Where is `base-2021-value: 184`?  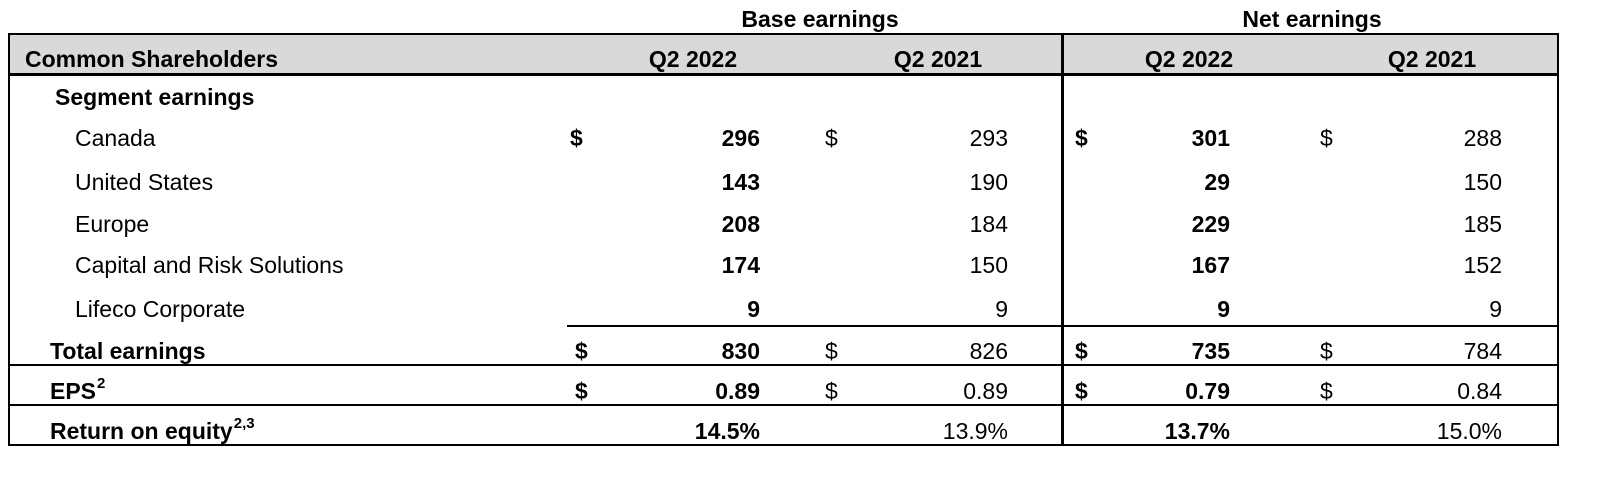
base-2021-value: 184 is located at coordinates (988, 224).